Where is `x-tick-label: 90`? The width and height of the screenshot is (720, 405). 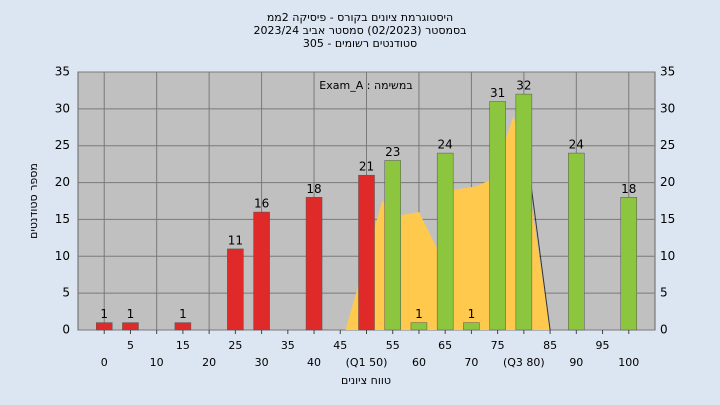 x-tick-label: 90 is located at coordinates (576, 362).